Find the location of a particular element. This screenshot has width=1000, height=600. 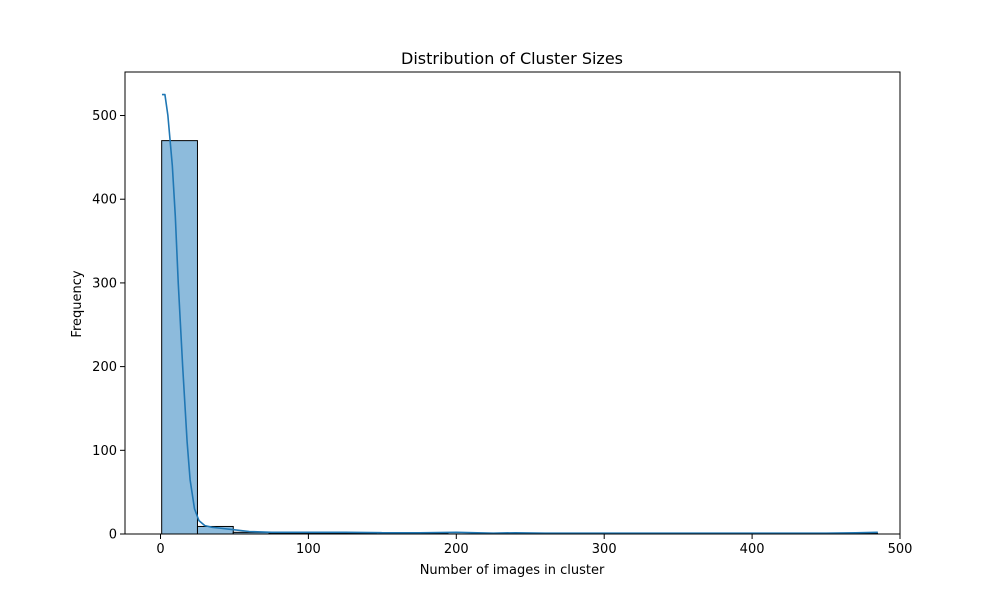

y-tick-label: 200 is located at coordinates (104, 367).